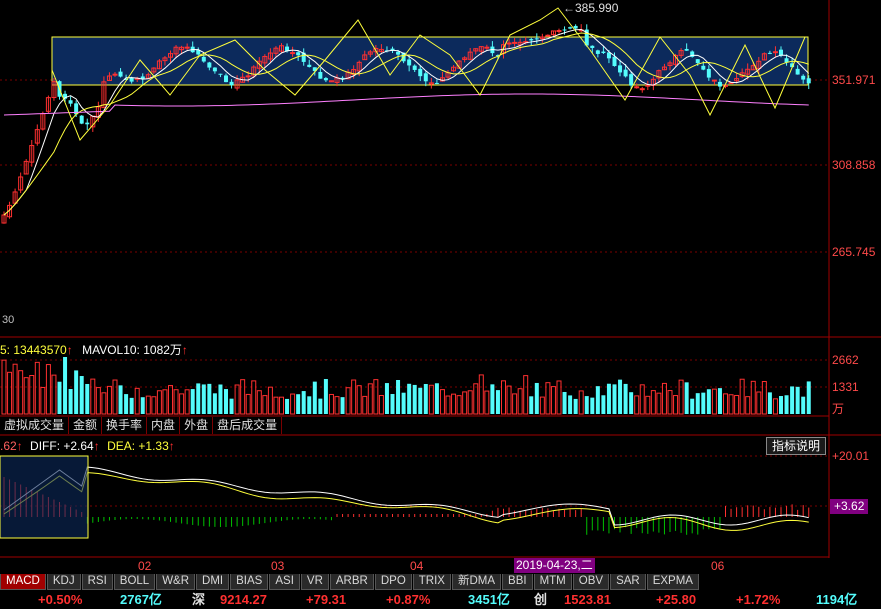 The image size is (881, 609). I want to click on tab-mtm: MTM, so click(552, 582).